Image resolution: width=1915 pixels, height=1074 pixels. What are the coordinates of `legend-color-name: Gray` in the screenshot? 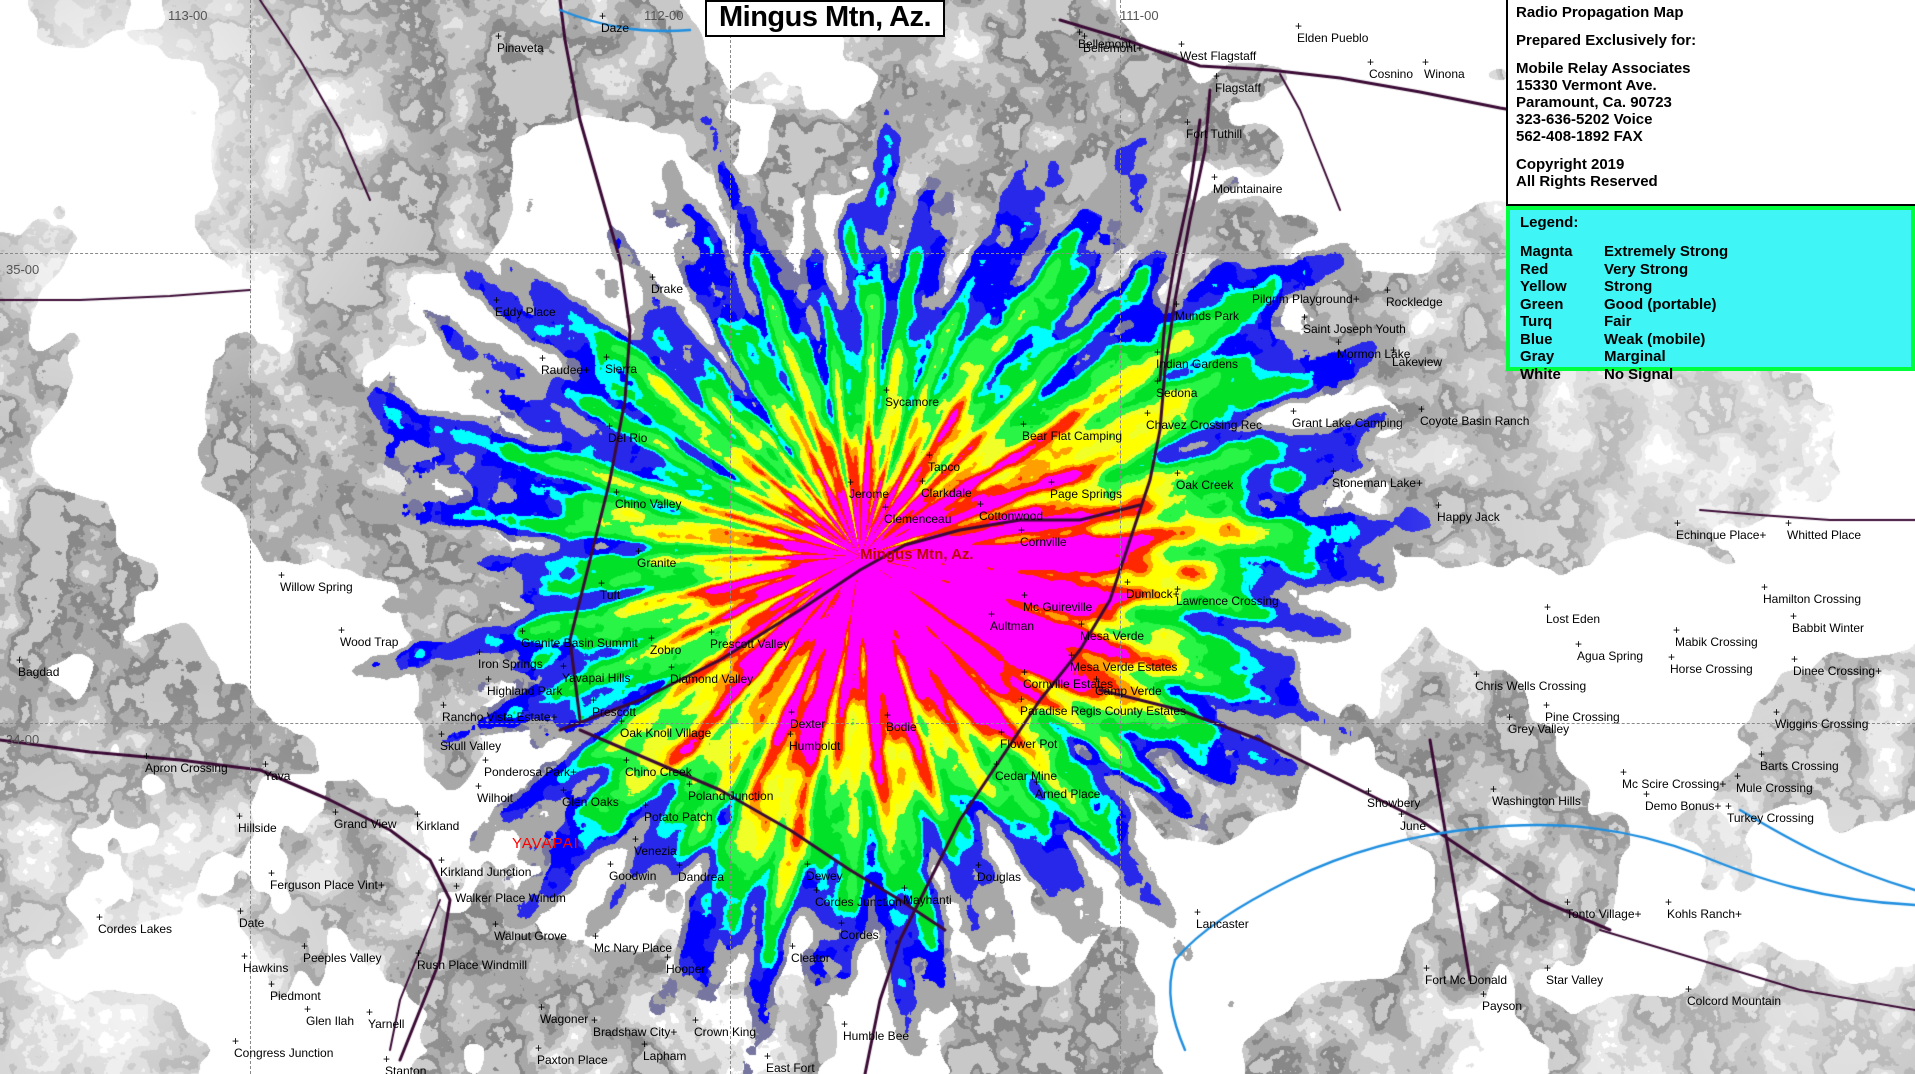 It's located at (1537, 356).